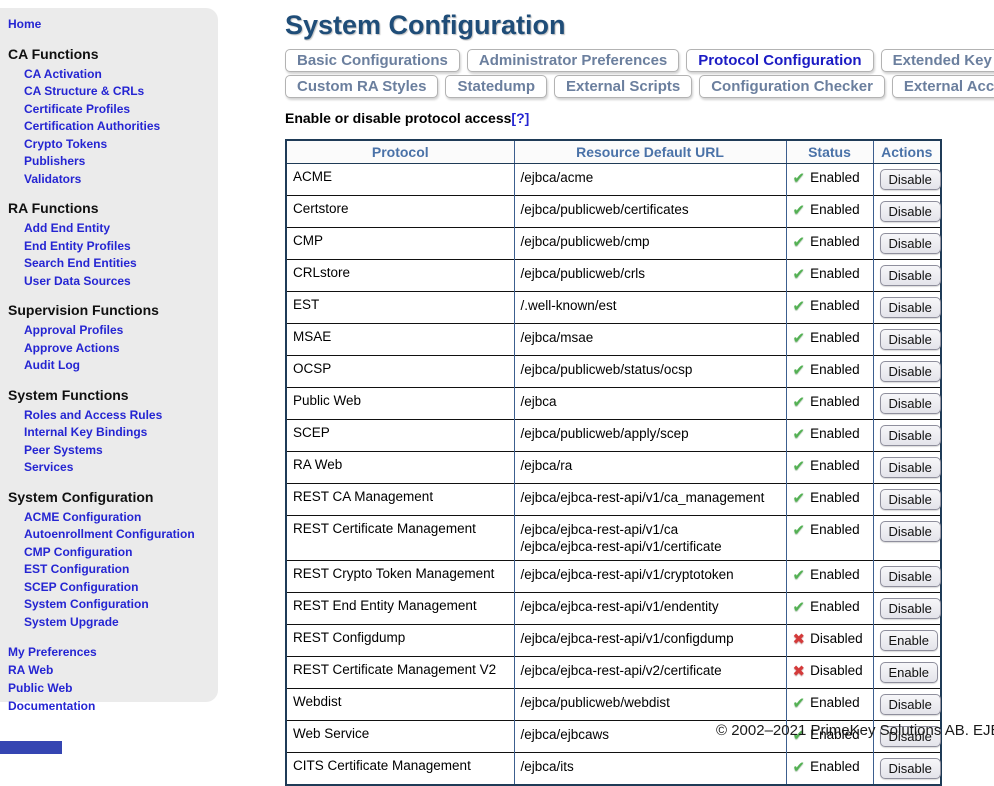 The height and width of the screenshot is (786, 994). What do you see at coordinates (573, 60) in the screenshot?
I see `tab-administrator-preferences: Administrator Preferences` at bounding box center [573, 60].